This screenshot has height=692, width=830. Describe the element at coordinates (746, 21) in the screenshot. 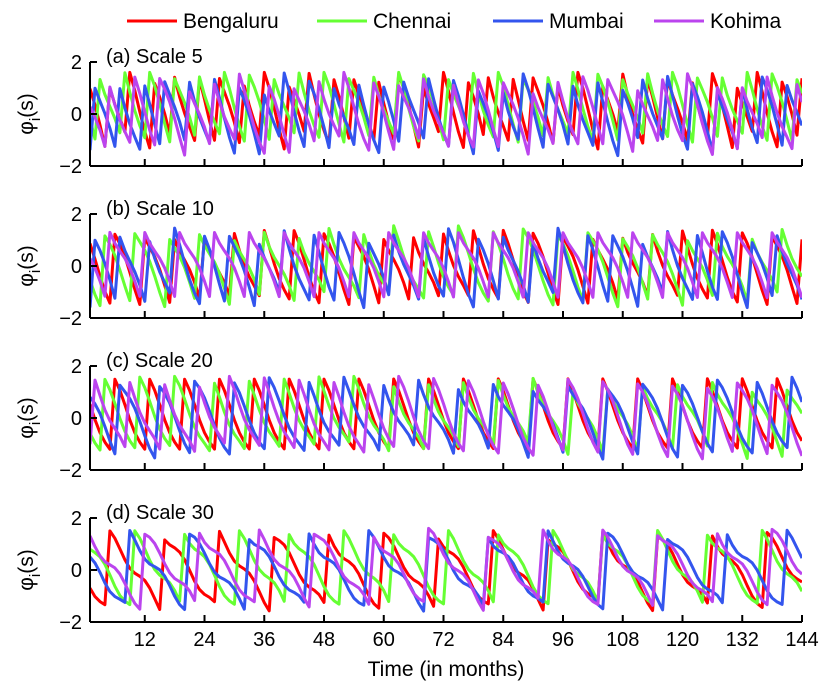

I see `legend-label: Kohima` at that location.